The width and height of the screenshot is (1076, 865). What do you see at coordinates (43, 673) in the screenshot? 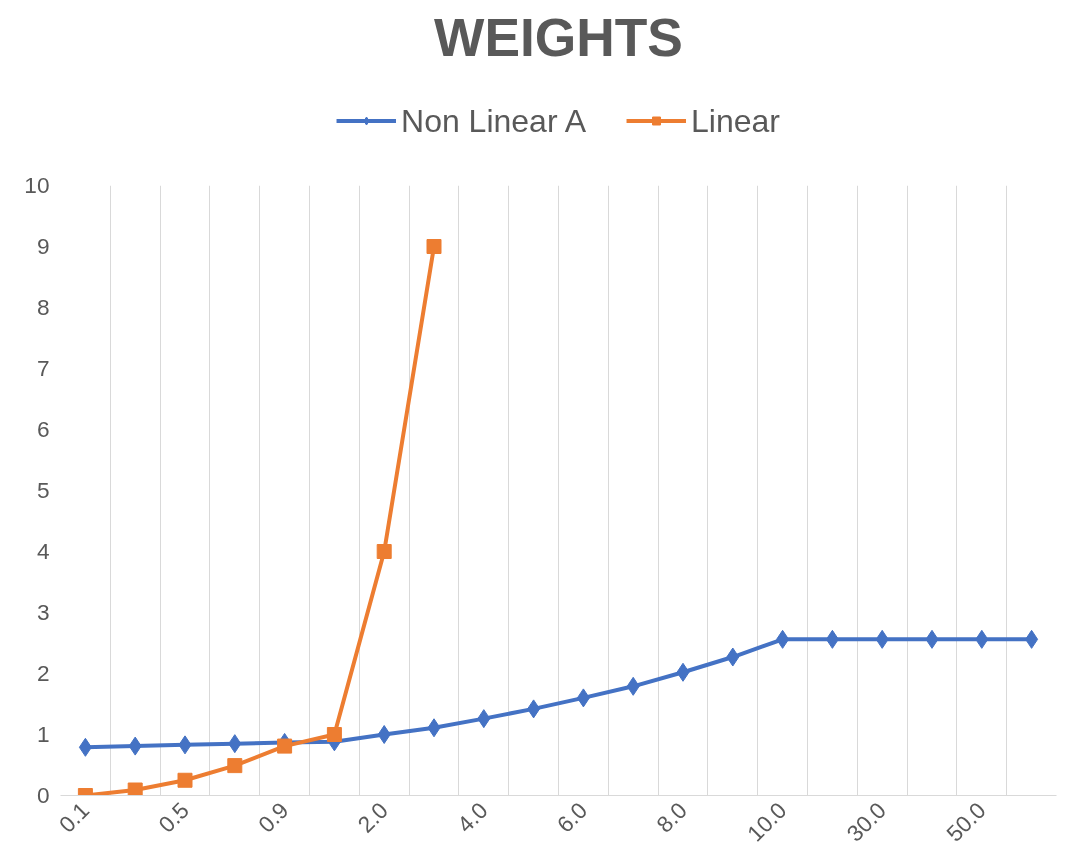
I see `y-tick-label: 2` at bounding box center [43, 673].